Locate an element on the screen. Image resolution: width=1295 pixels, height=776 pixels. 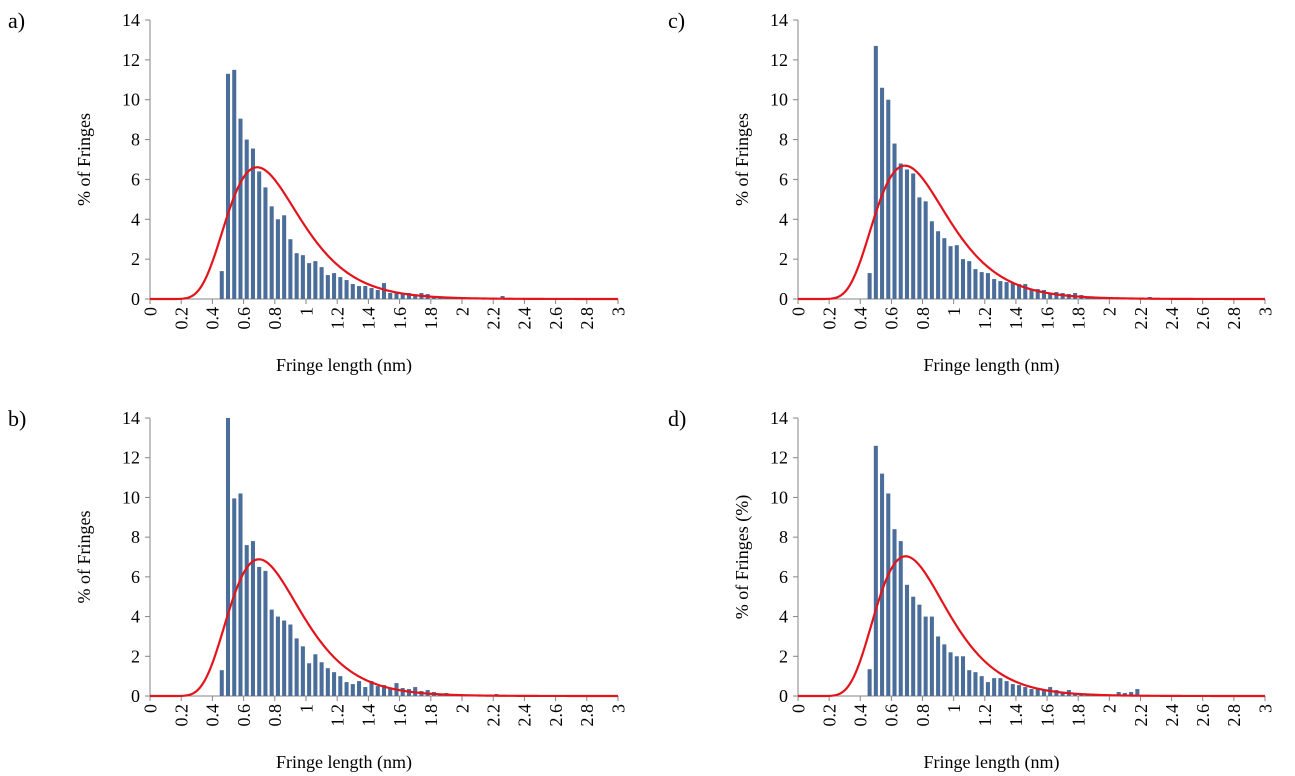
x-tick-label: 2.8 is located at coordinates (587, 715).